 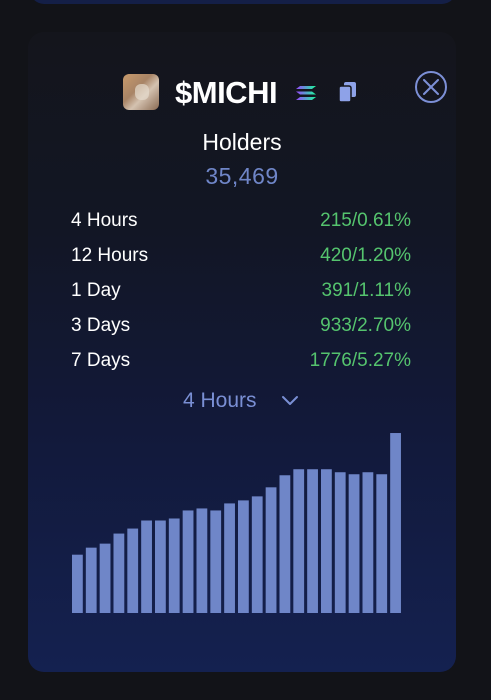 I want to click on close-icon, so click(x=431, y=87).